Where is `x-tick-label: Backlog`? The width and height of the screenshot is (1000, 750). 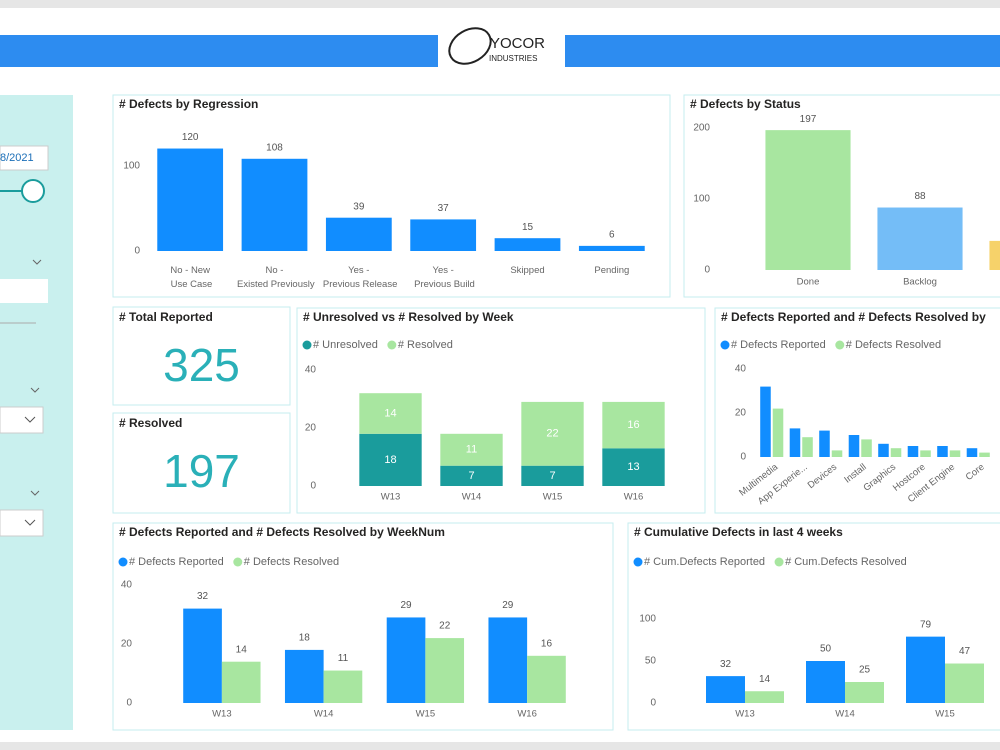 x-tick-label: Backlog is located at coordinates (920, 282).